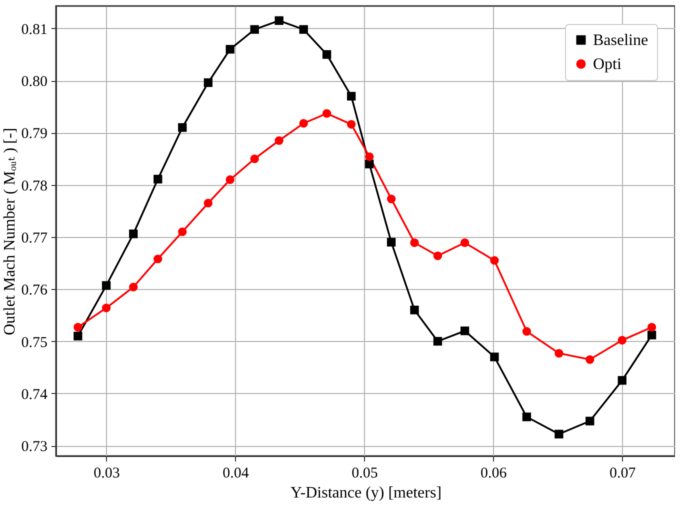 The height and width of the screenshot is (512, 683). What do you see at coordinates (34, 290) in the screenshot?
I see `y-tick-label: 0.76` at bounding box center [34, 290].